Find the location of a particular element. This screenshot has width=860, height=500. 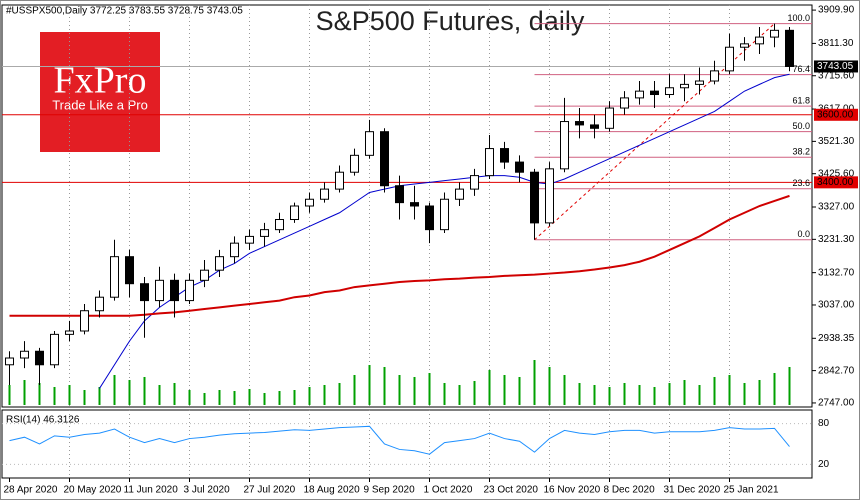

level-label-bg is located at coordinates (836, 114).